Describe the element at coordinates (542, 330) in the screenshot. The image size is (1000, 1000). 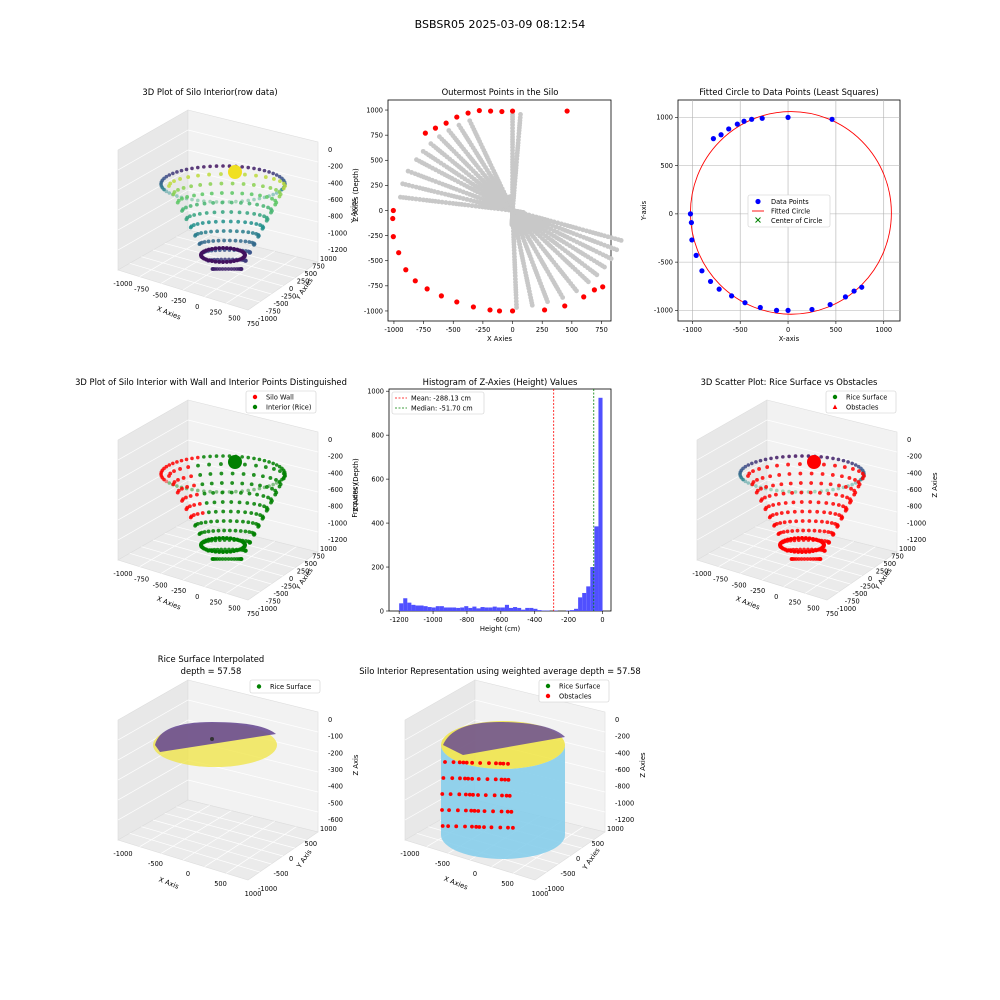
I see `p2-xtick-label: 250` at that location.